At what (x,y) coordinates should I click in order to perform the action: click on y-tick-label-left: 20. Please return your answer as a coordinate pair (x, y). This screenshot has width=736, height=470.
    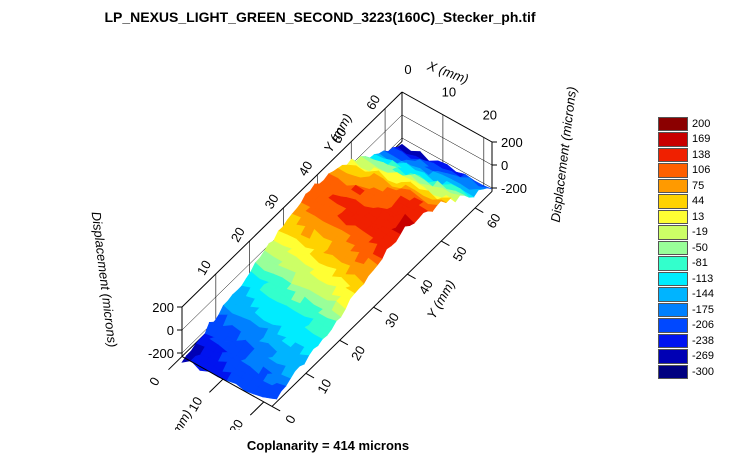
    Looking at the image, I should click on (238, 235).